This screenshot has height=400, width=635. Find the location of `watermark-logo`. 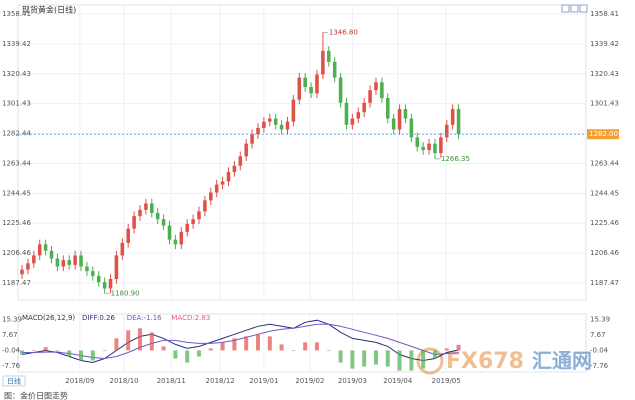

watermark-logo is located at coordinates (430, 361).